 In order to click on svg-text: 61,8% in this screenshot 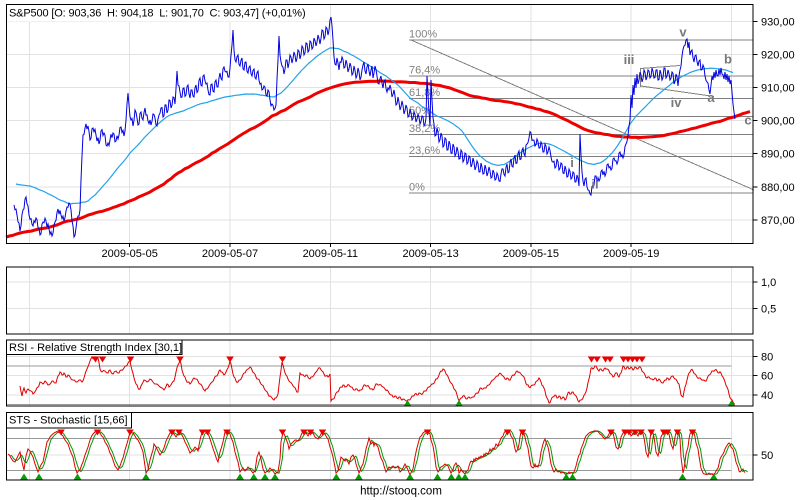, I will do `click(424, 93)`.